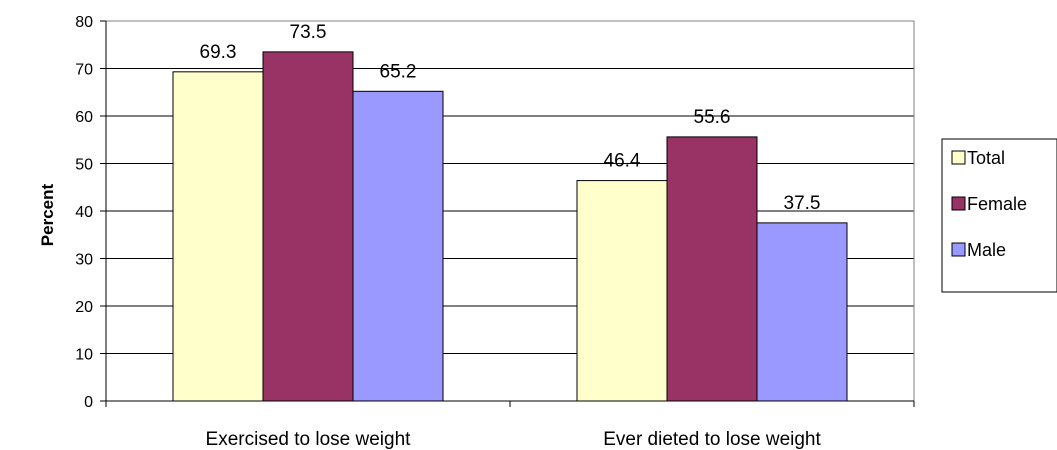  Describe the element at coordinates (958, 157) in the screenshot. I see `legend-swatch-total` at that location.